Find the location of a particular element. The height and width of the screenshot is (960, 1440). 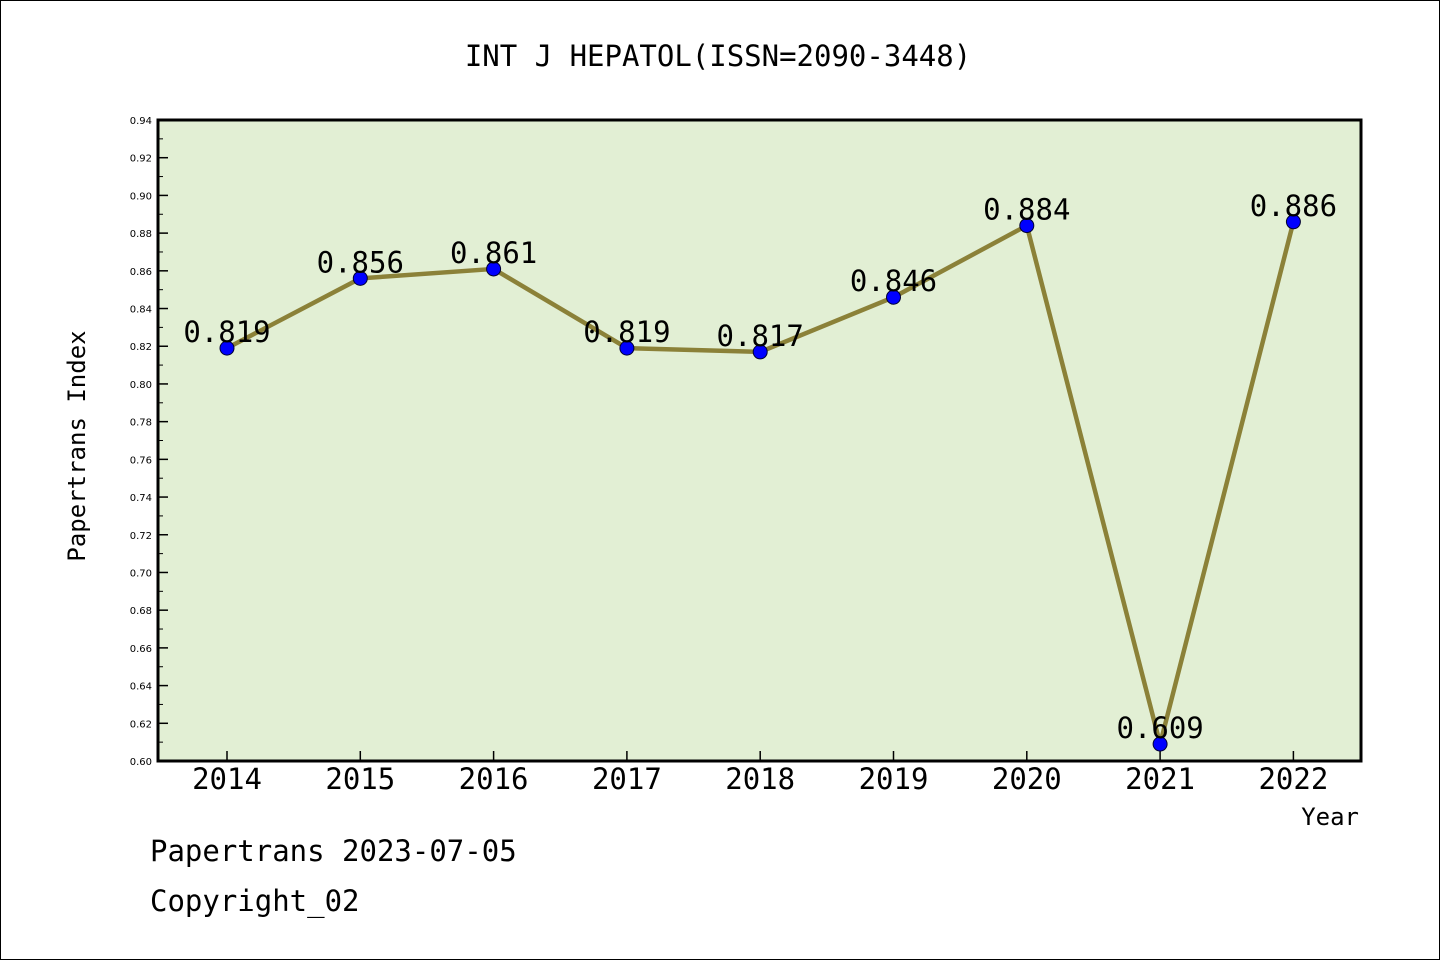

x-tick-label: 2015 is located at coordinates (360, 779).